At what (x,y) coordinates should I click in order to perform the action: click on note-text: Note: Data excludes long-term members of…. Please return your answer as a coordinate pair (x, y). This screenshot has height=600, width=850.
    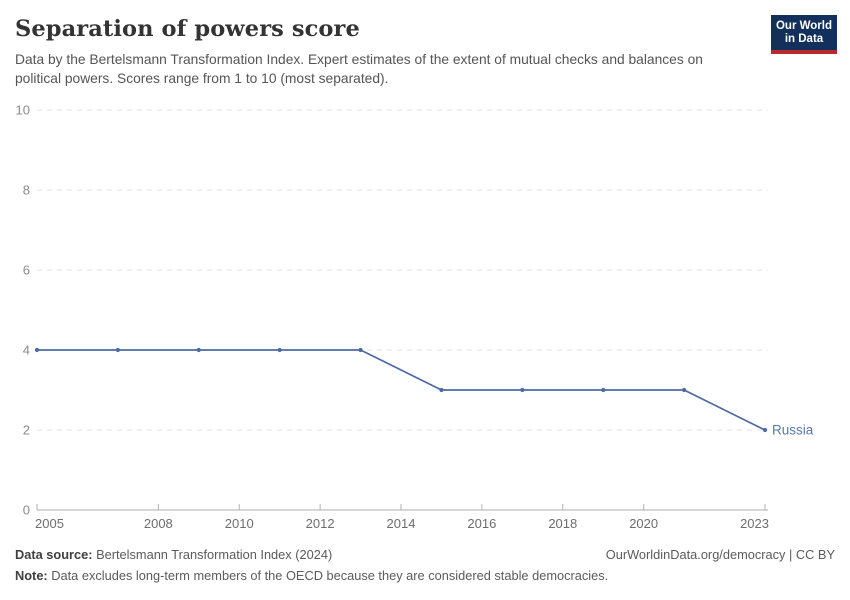
    Looking at the image, I should click on (311, 575).